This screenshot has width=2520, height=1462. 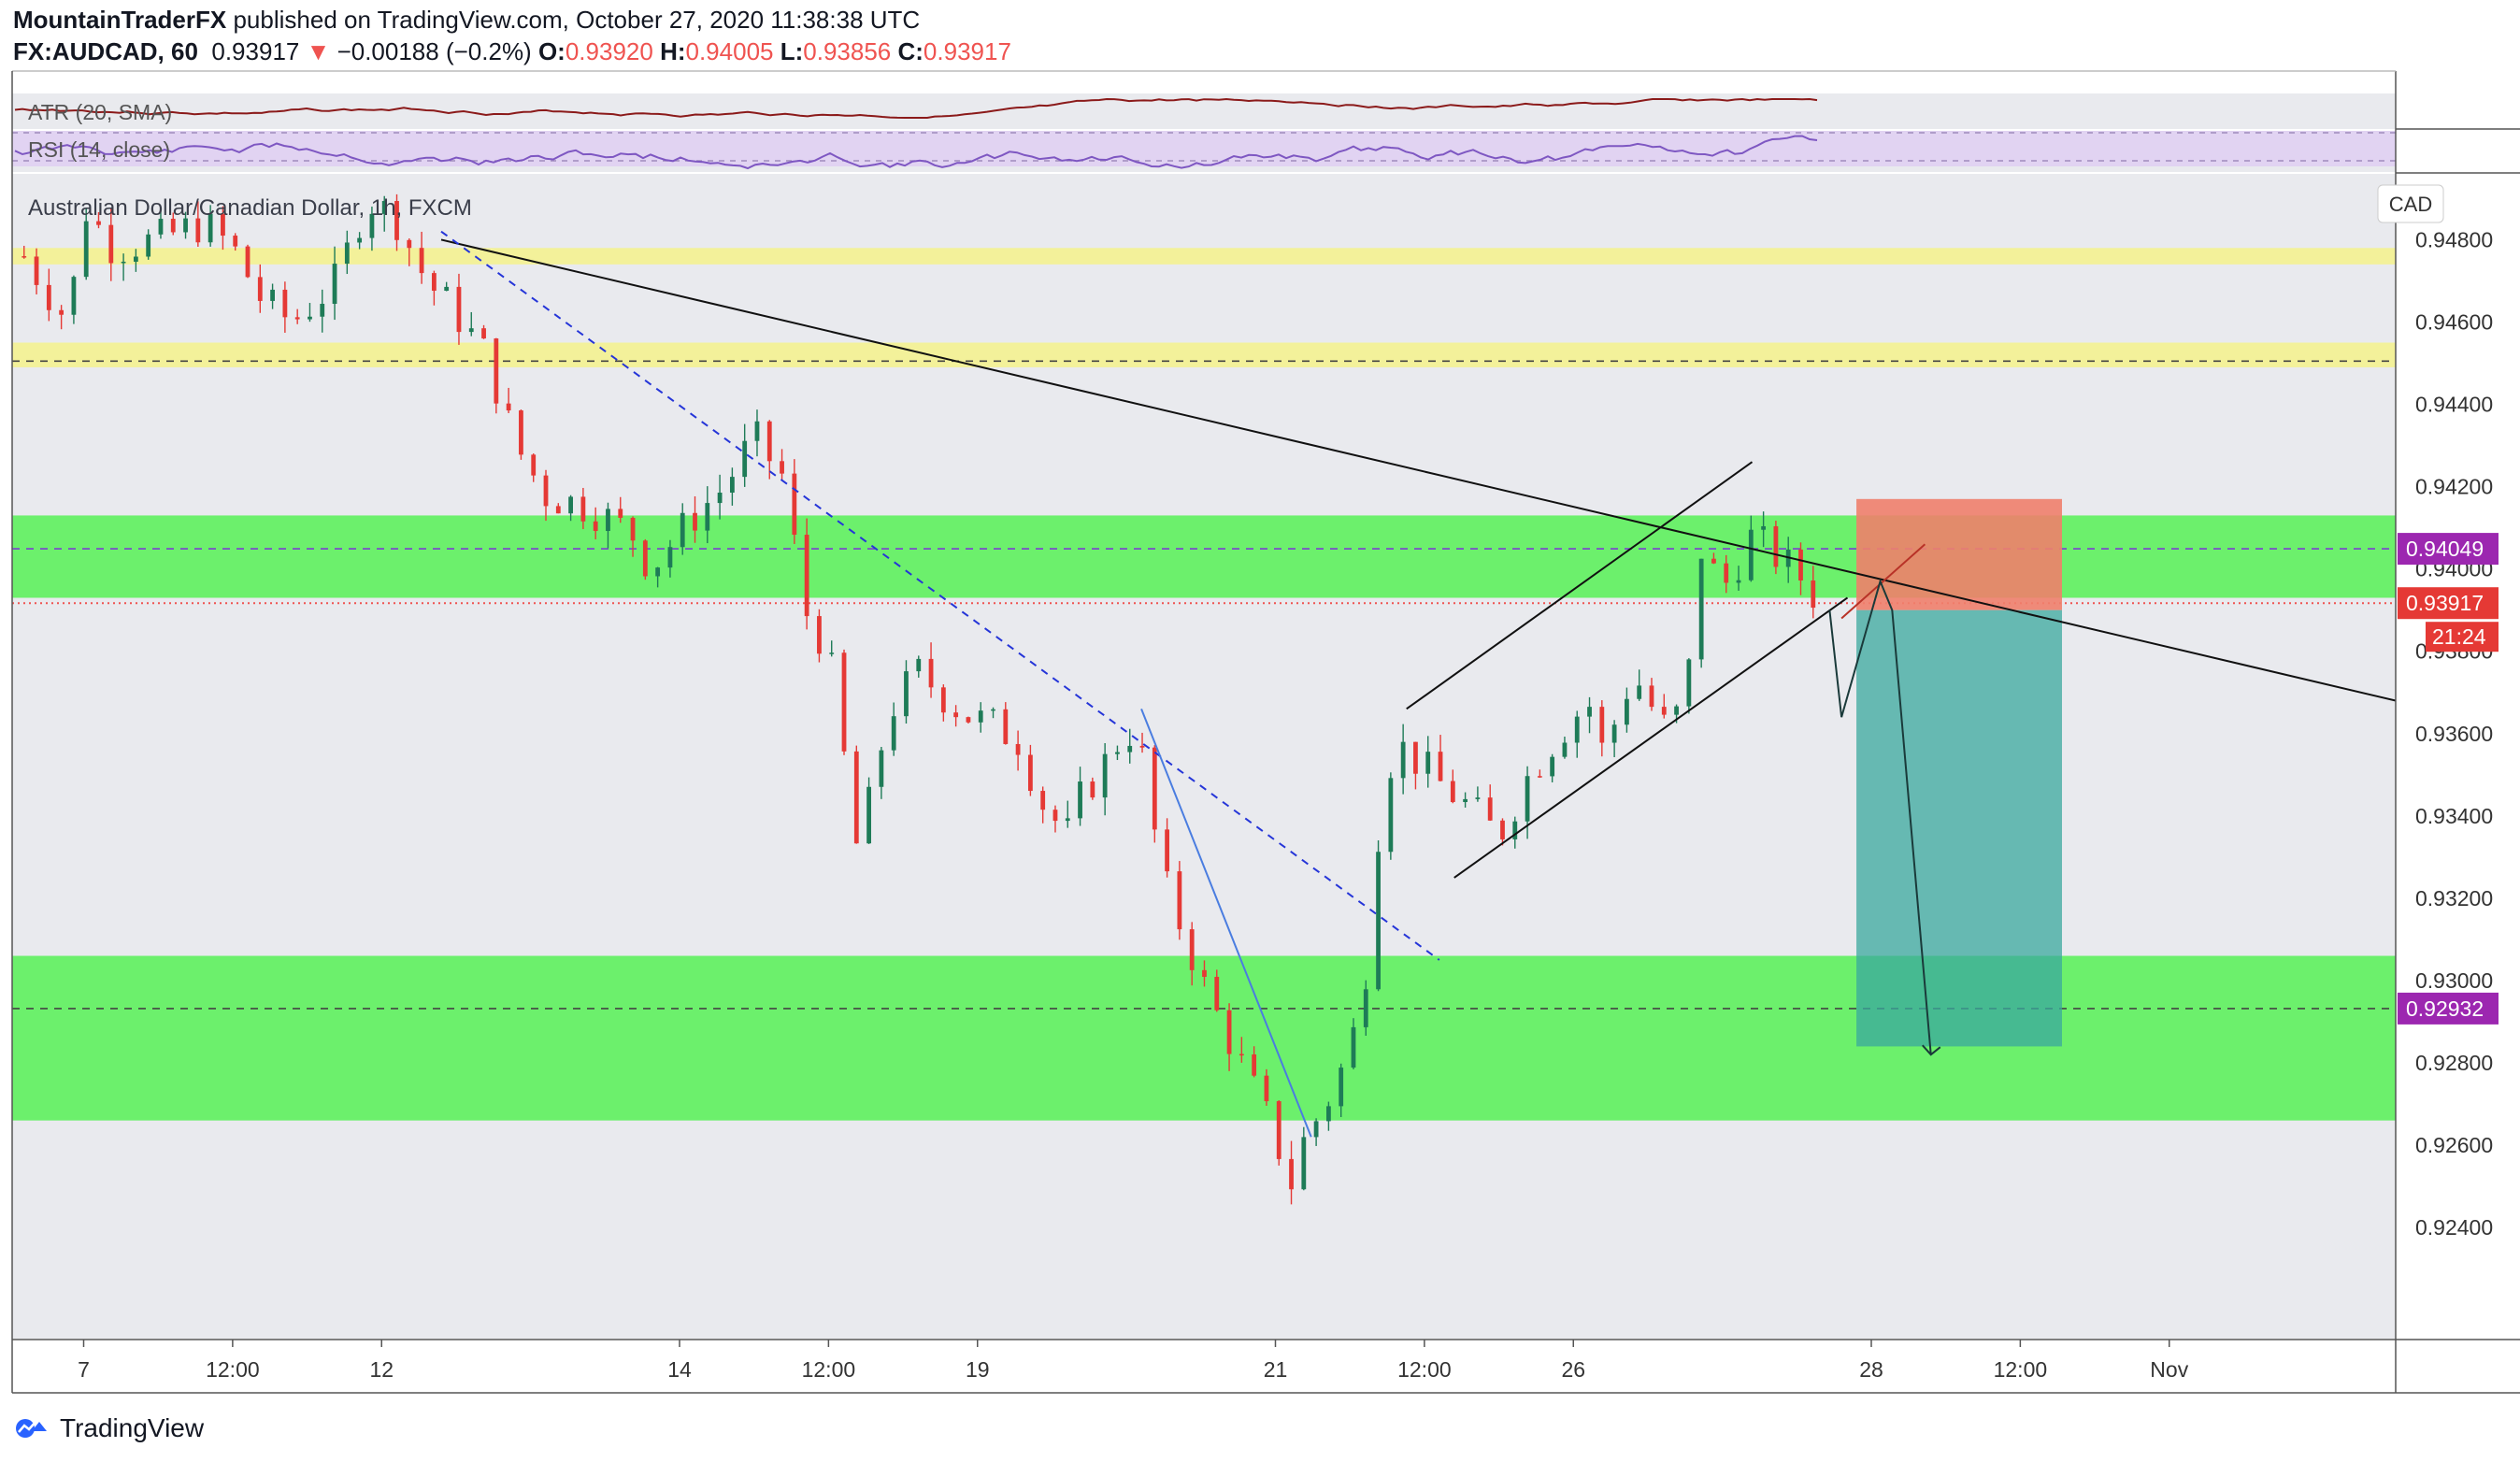 I want to click on symbol-label: FX:AUDCAD, 60, so click(x=105, y=51).